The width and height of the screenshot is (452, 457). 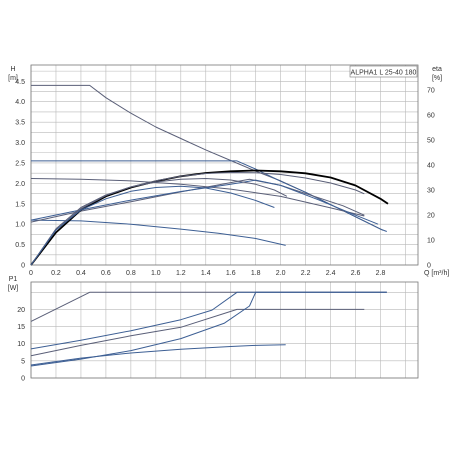 I want to click on y-axis-unit: [m], so click(x=13, y=78).